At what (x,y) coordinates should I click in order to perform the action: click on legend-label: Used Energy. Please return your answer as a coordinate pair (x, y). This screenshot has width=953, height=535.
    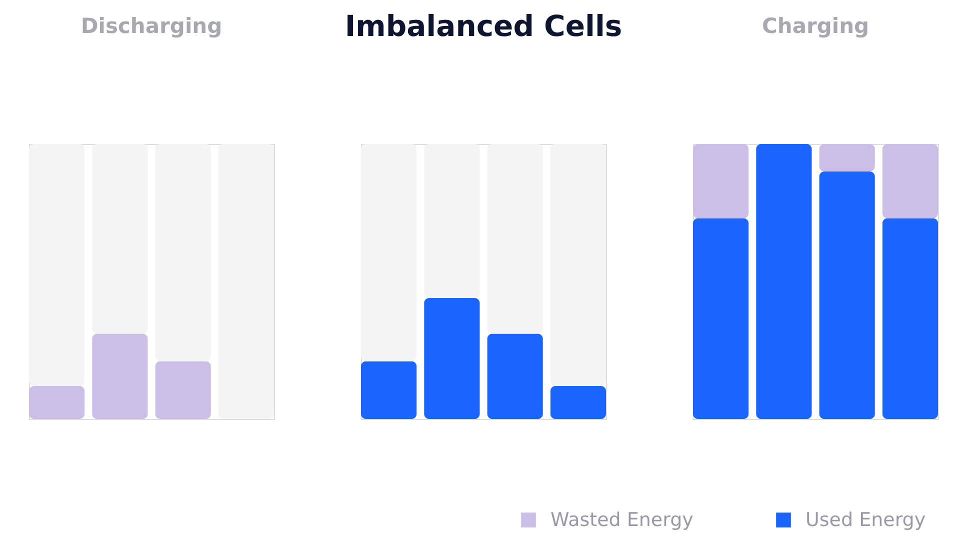
    Looking at the image, I should click on (866, 520).